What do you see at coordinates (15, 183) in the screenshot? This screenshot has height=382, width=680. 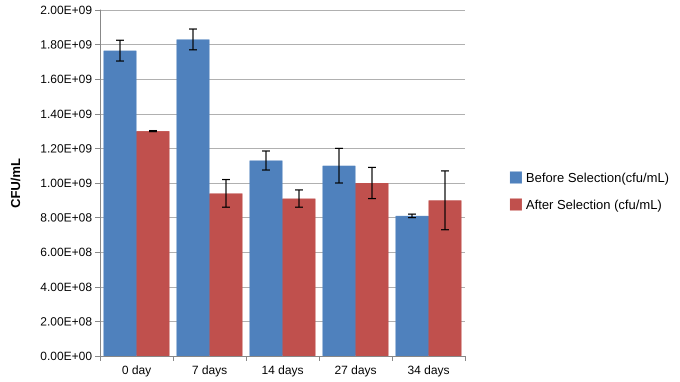 I see `y-axis-title: CFU/mL` at bounding box center [15, 183].